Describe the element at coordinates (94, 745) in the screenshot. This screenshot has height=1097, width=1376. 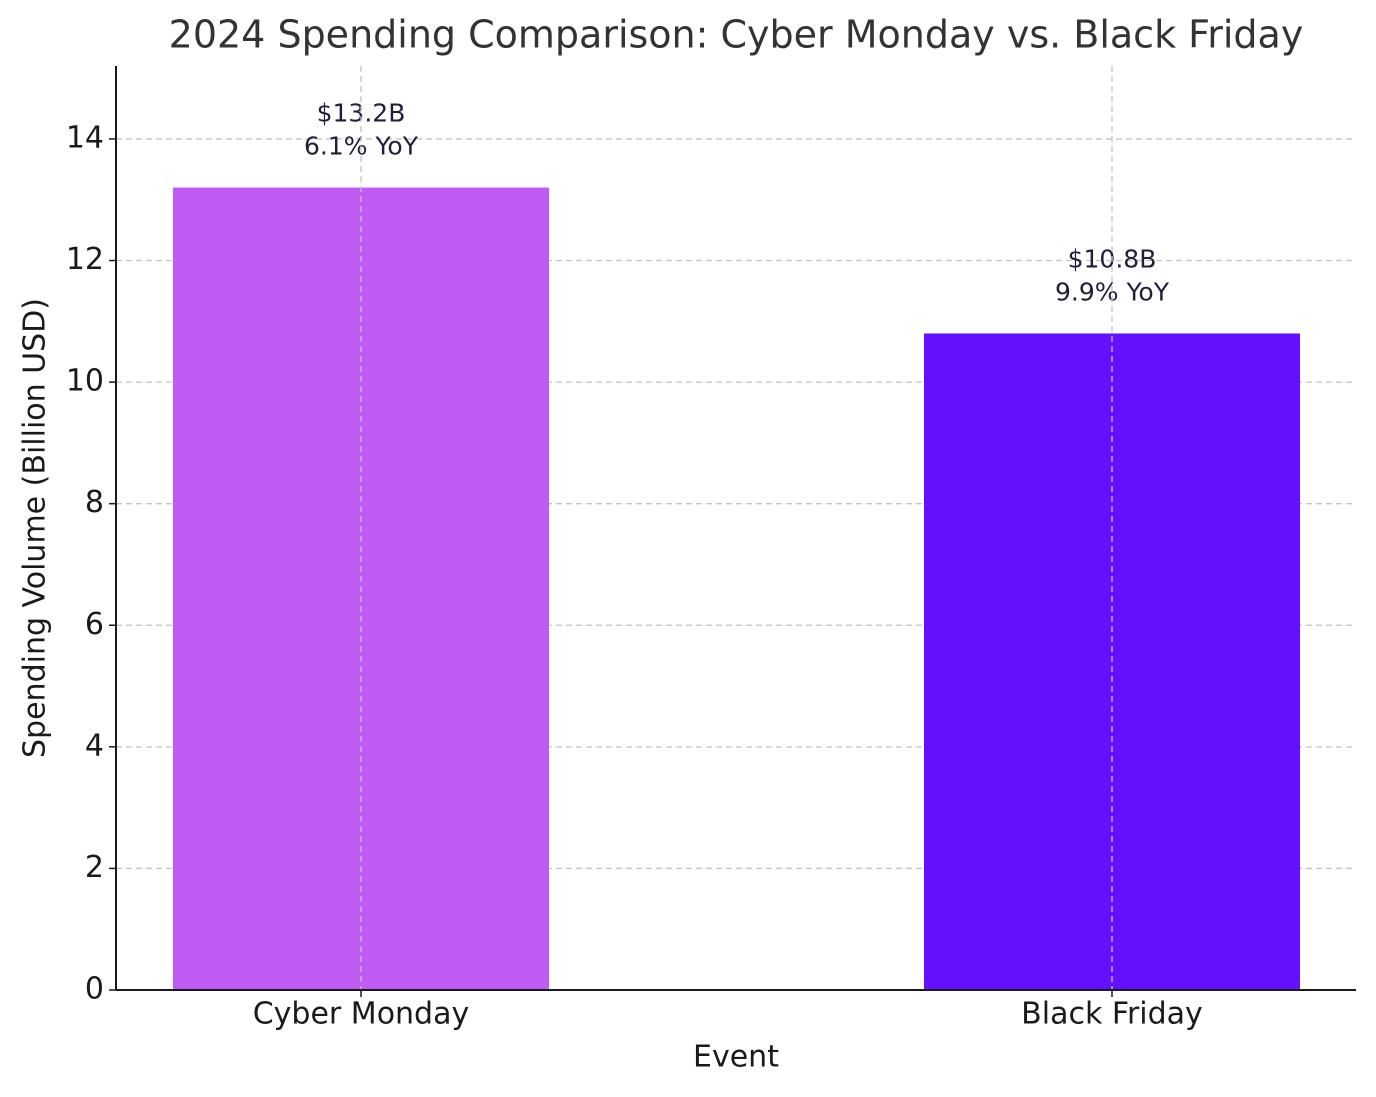
I see `y-tick-label: 4` at that location.